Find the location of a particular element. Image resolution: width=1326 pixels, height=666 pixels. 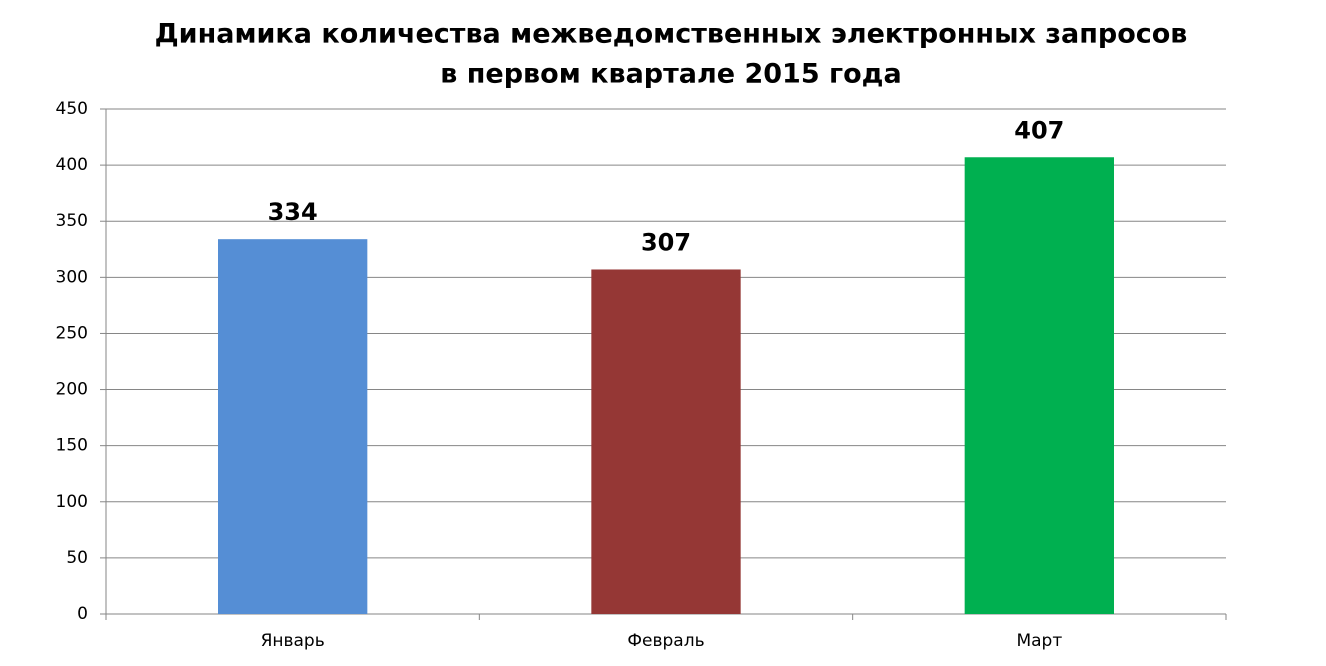

y-tick-label: 250 is located at coordinates (72, 333).